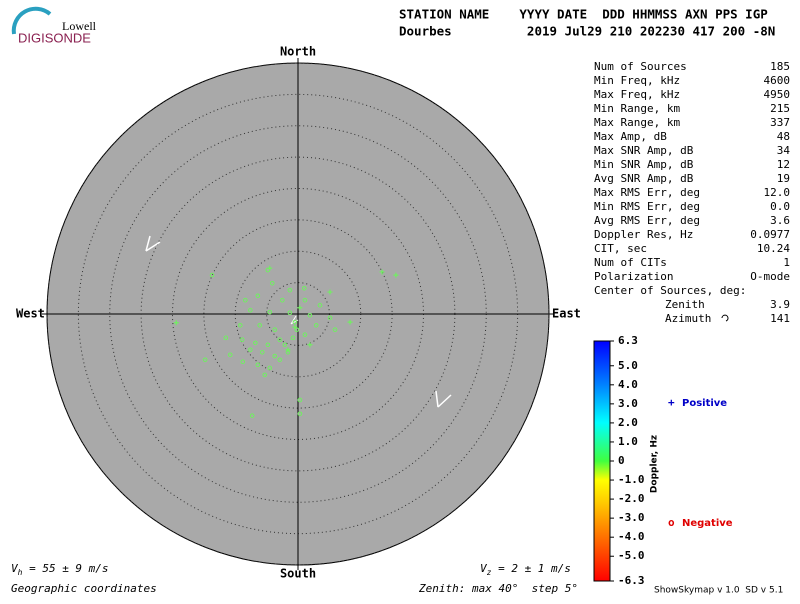  I want to click on stat-label: CIT, sec, so click(620, 248).